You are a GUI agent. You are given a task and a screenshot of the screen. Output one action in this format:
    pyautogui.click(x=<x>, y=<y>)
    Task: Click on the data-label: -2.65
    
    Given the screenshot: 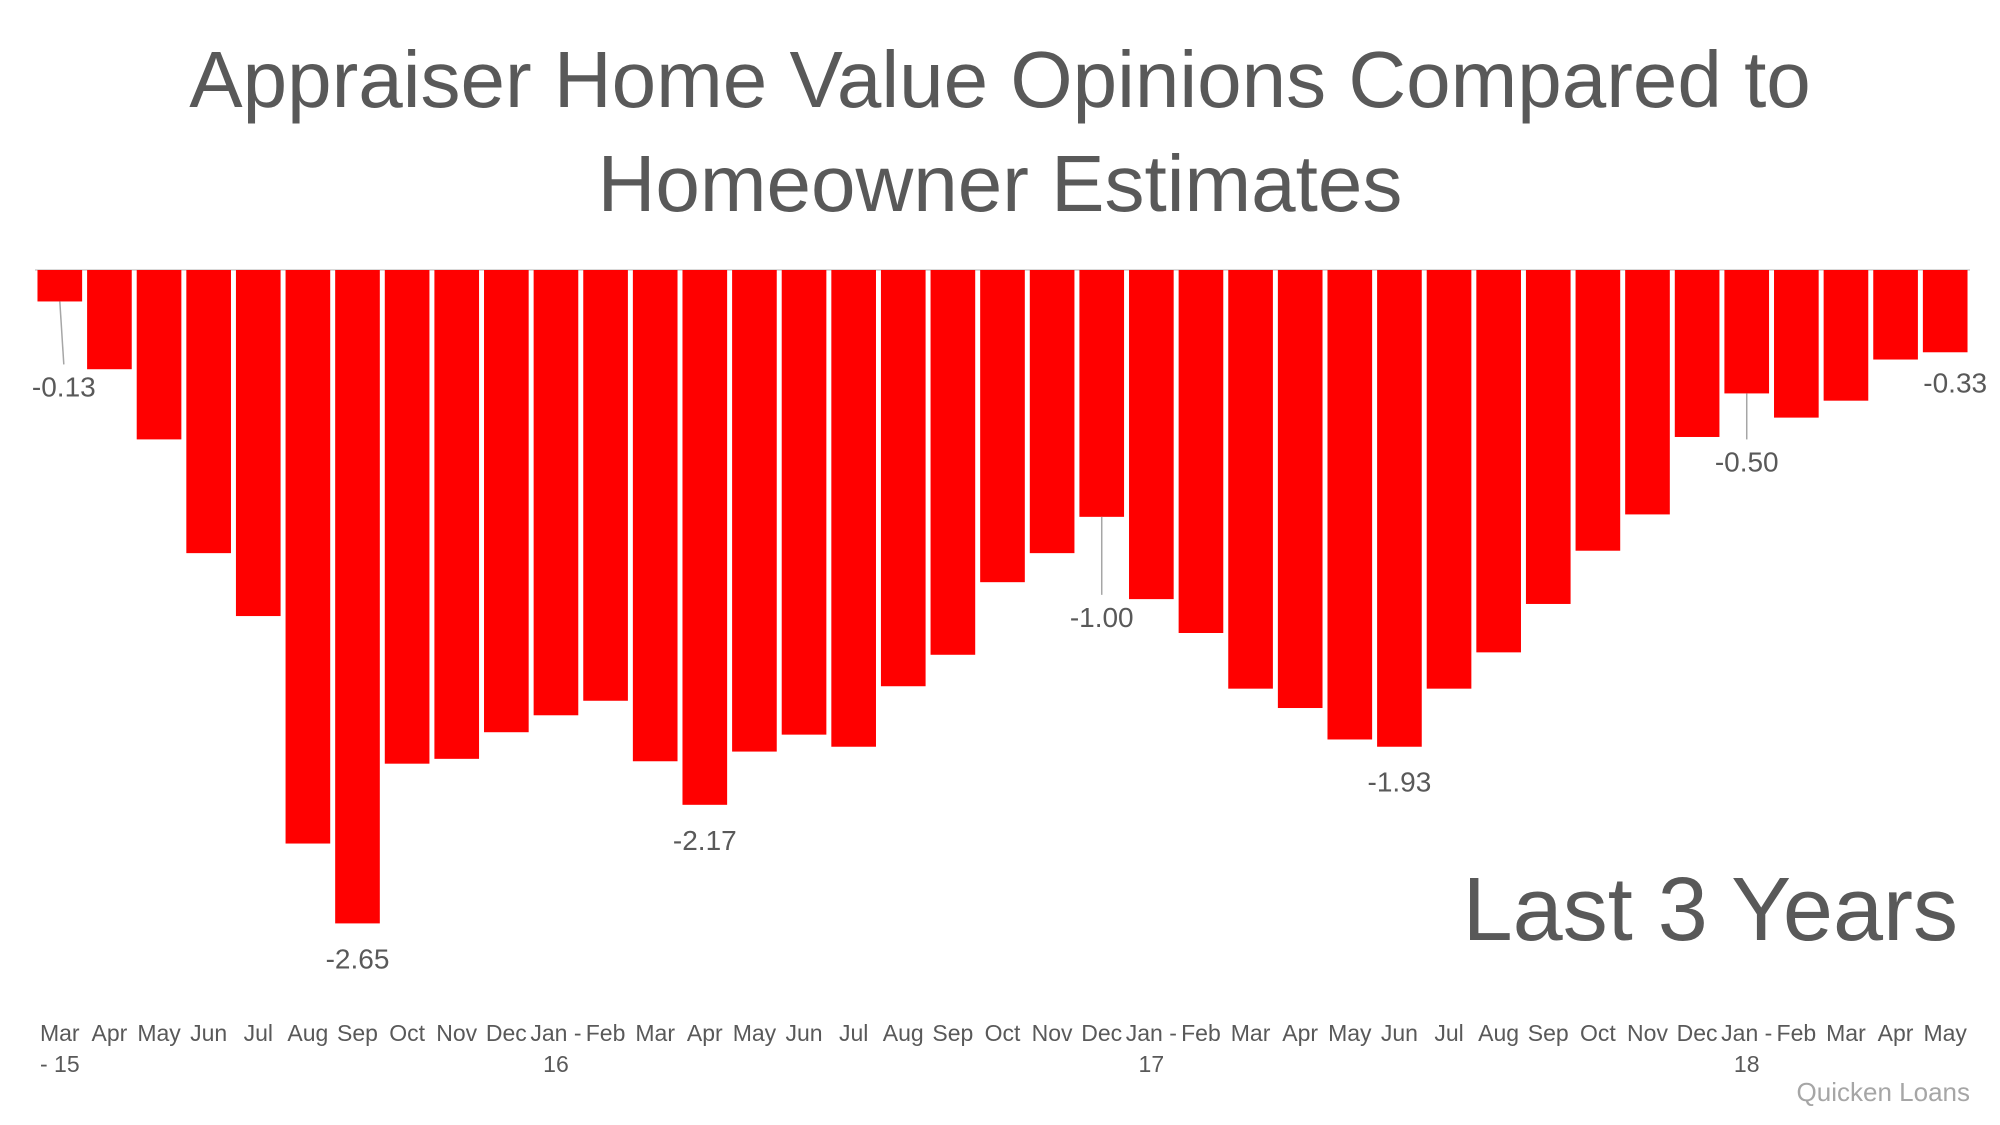 What is the action you would take?
    pyautogui.click(x=358, y=958)
    